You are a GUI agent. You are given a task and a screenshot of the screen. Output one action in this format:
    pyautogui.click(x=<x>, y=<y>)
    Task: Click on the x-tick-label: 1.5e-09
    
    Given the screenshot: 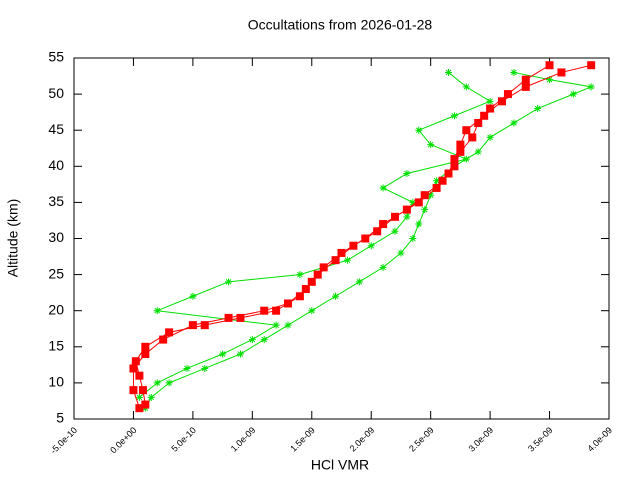 What is the action you would take?
    pyautogui.click(x=302, y=439)
    